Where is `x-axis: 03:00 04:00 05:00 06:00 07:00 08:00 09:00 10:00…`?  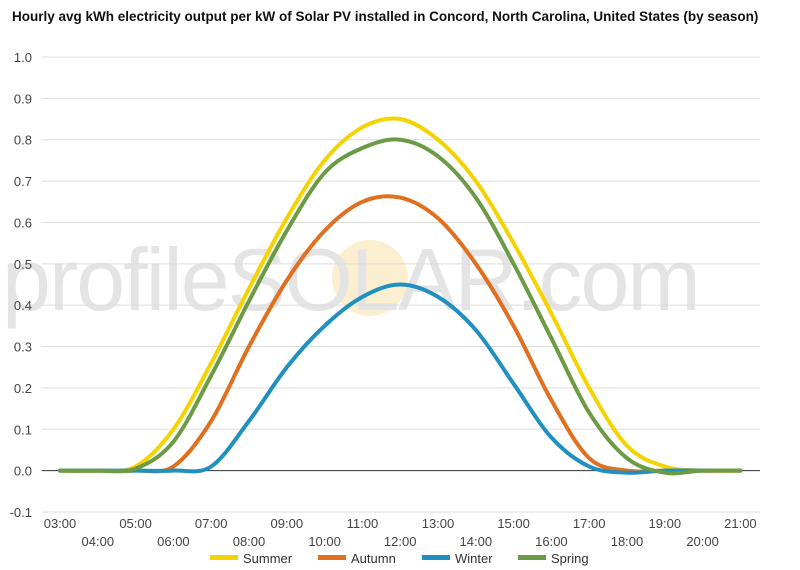
x-axis: 03:00 04:00 05:00 06:00 07:00 08:00 09:00 10:00… is located at coordinates (400, 532).